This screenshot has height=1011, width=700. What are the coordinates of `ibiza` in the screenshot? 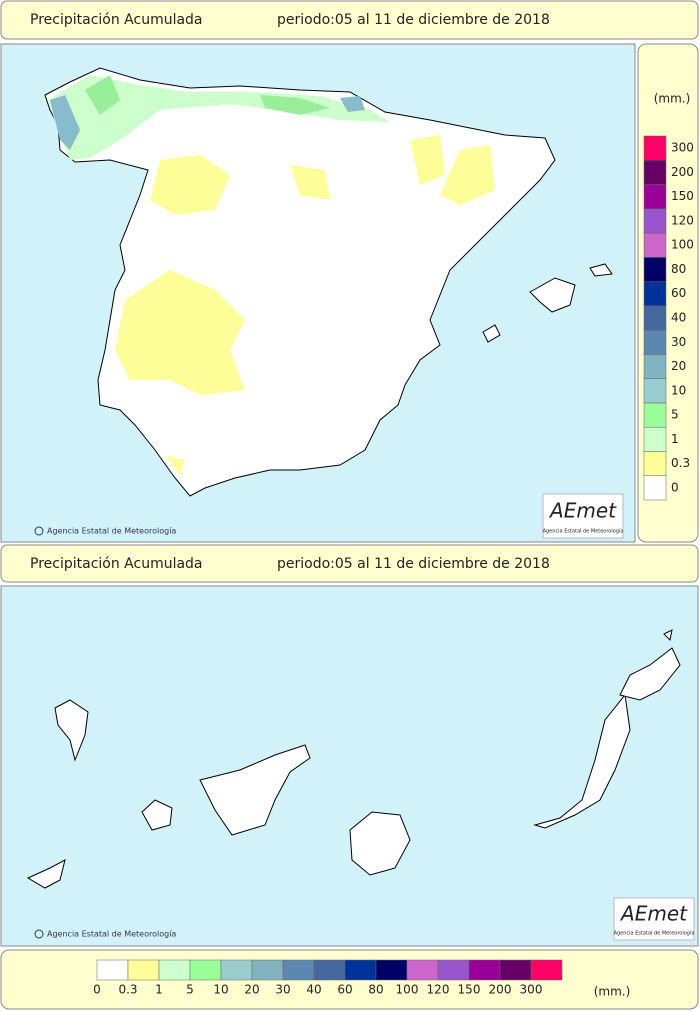 It's located at (491, 333).